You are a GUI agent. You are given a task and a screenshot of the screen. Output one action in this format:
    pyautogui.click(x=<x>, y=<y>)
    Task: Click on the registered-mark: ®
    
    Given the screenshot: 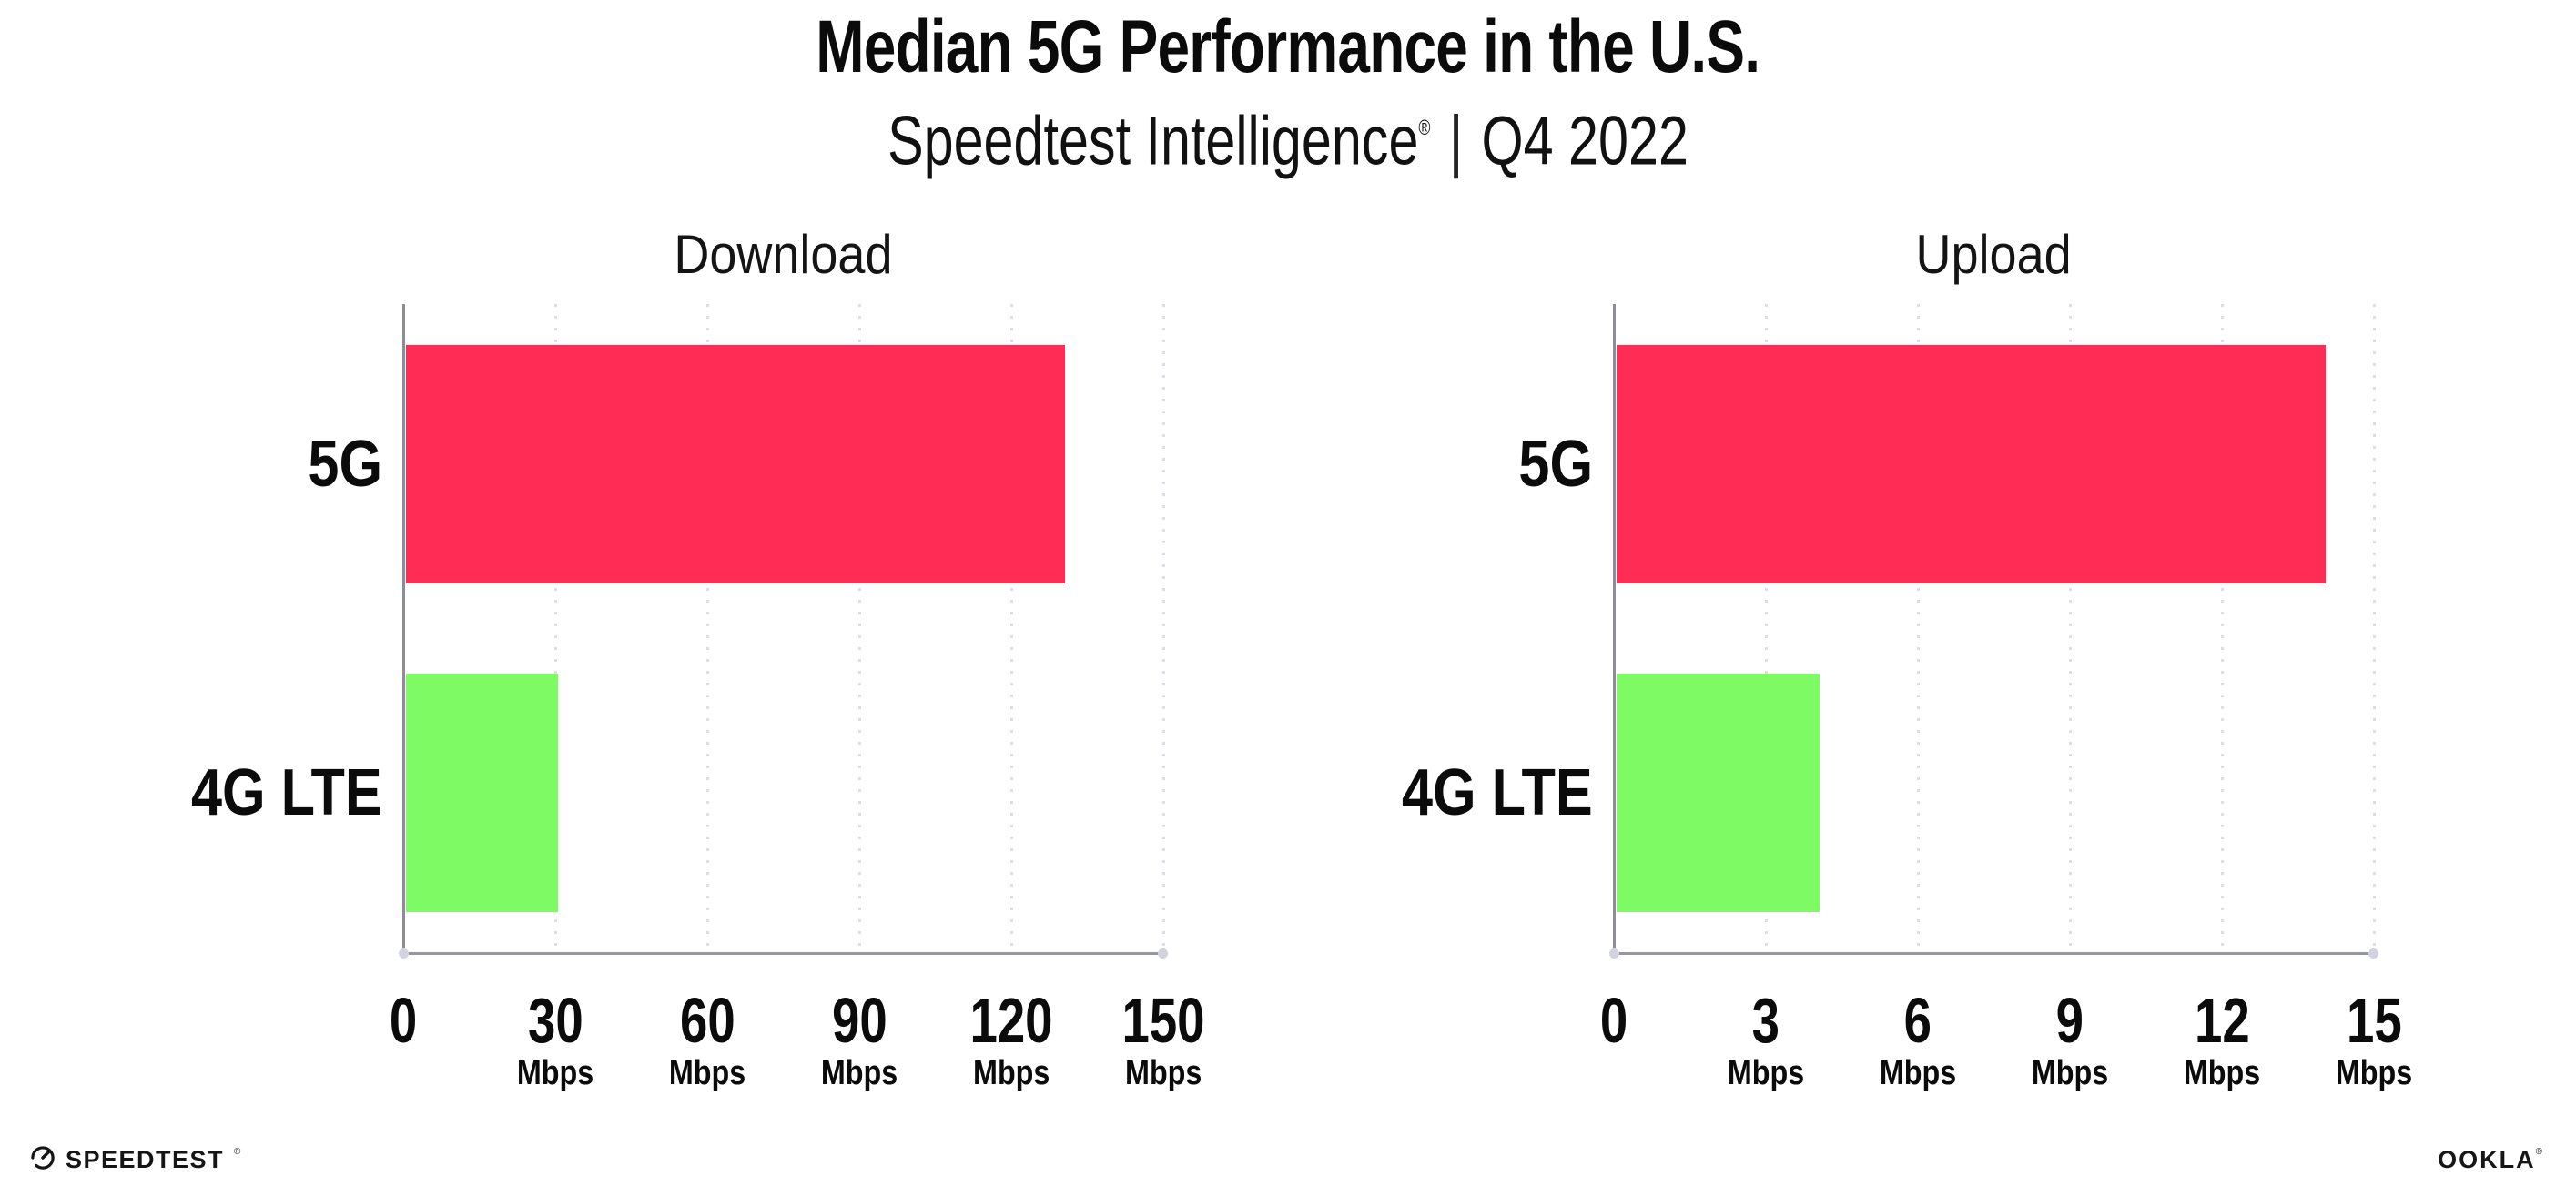 What is the action you would take?
    pyautogui.click(x=1424, y=128)
    